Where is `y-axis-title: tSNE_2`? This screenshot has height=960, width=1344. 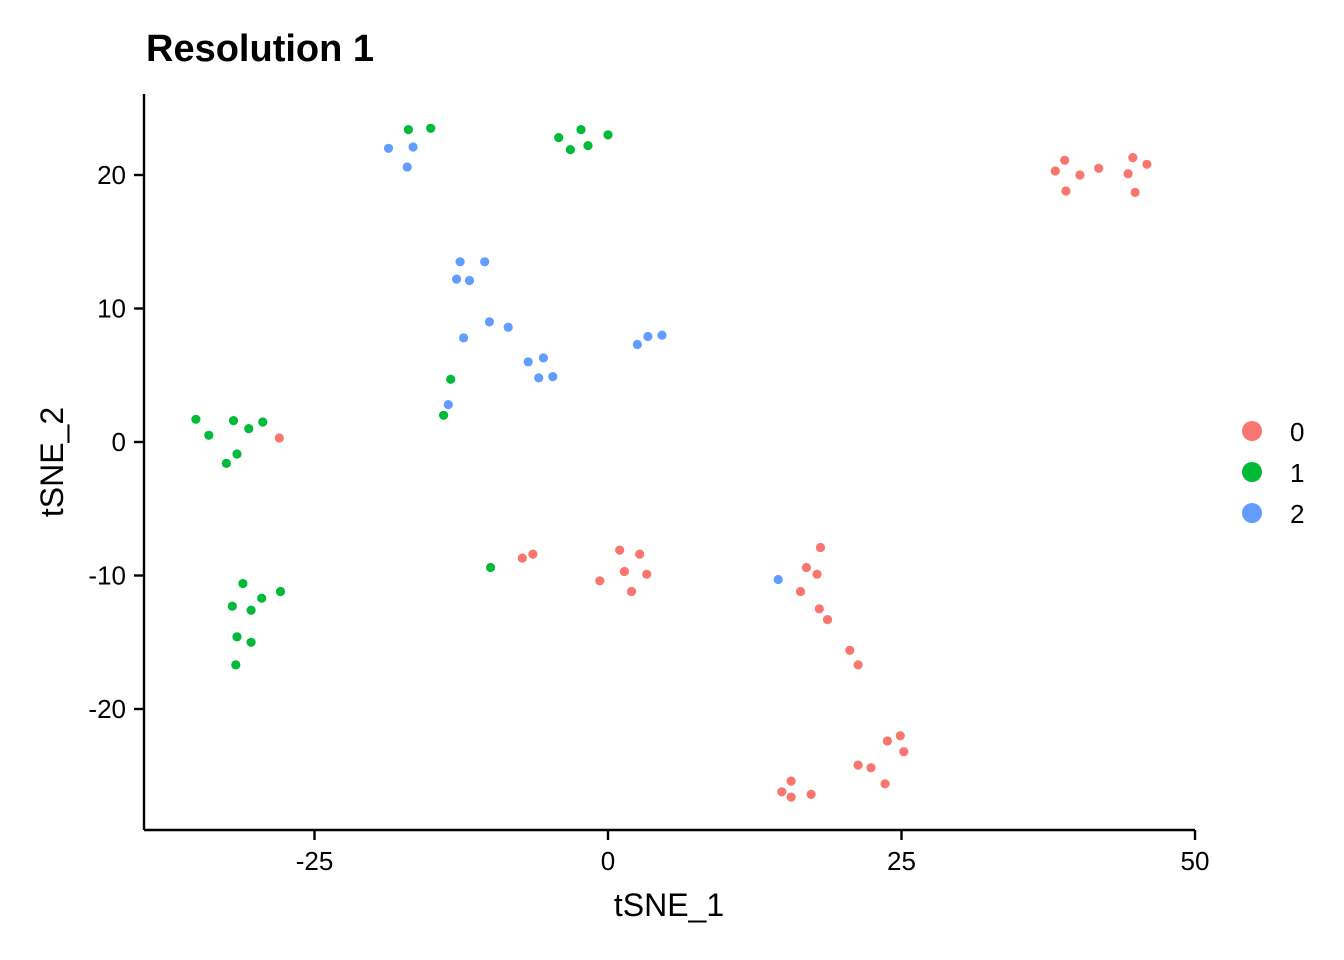
y-axis-title: tSNE_2 is located at coordinates (52, 462).